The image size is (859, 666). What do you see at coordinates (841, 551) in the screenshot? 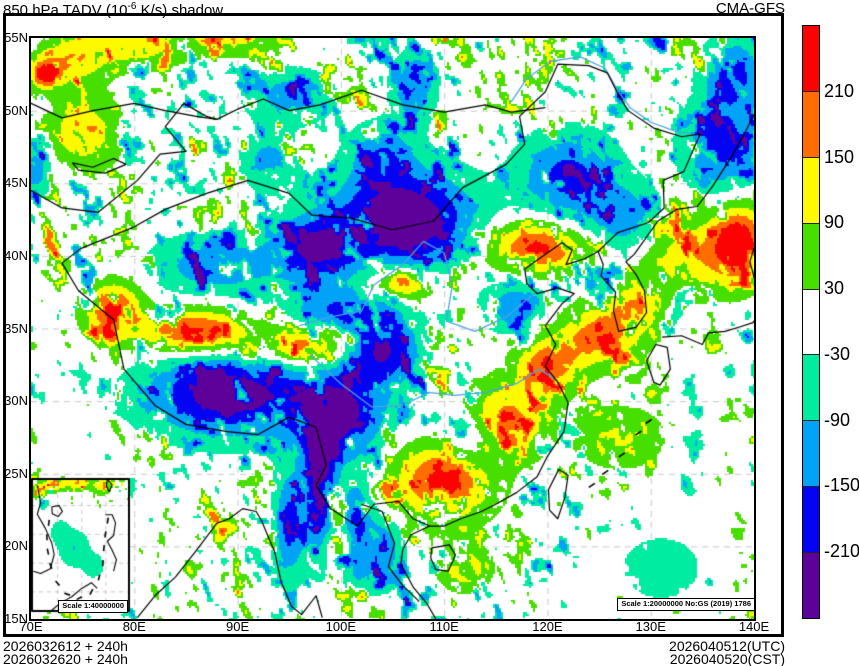
I see `colorbar-tick-label: -210` at bounding box center [841, 551].